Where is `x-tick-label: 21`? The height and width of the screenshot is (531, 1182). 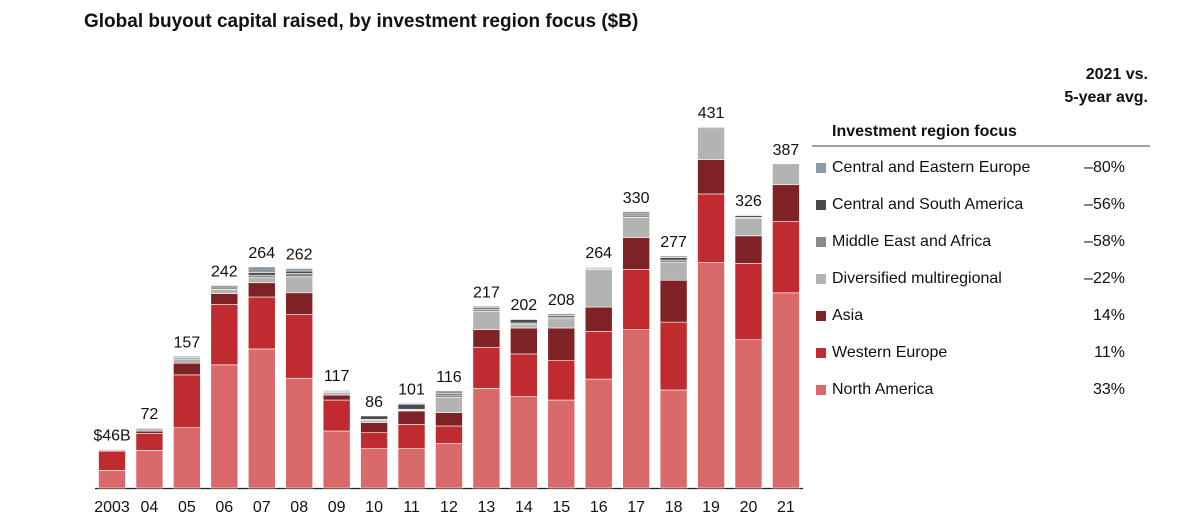 x-tick-label: 21 is located at coordinates (786, 507).